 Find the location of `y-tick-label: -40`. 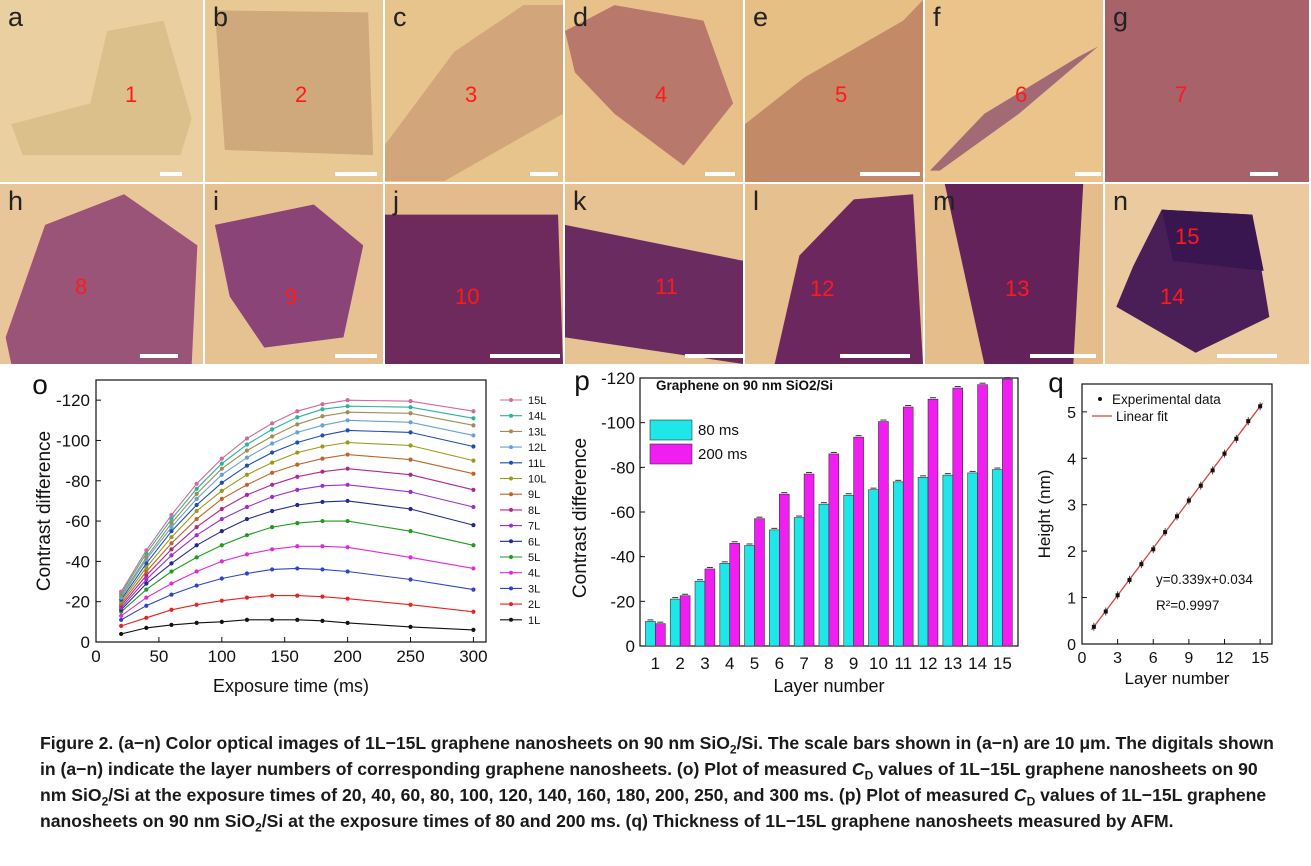

y-tick-label: -40 is located at coordinates (77, 561).